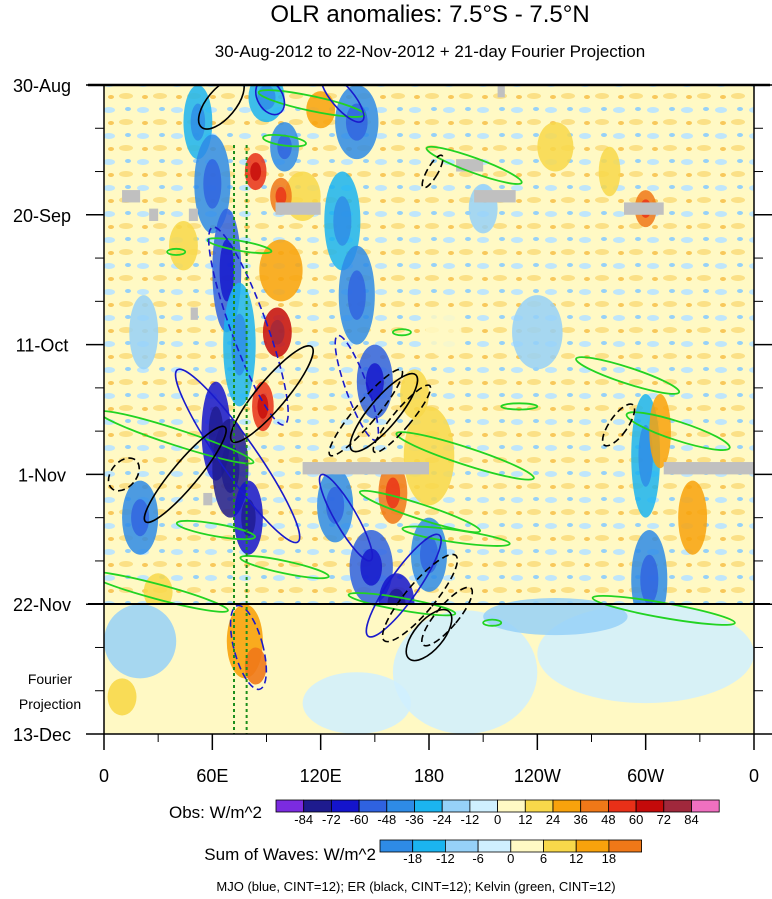 The width and height of the screenshot is (772, 899). What do you see at coordinates (609, 858) in the screenshot?
I see `colorbar-tick-label: 18` at bounding box center [609, 858].